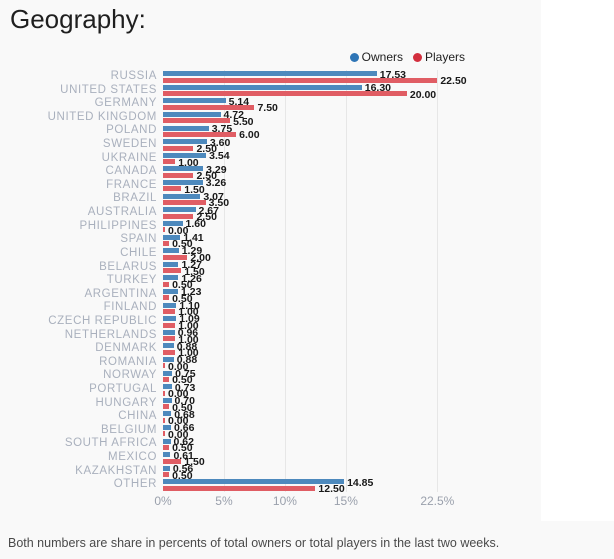 The height and width of the screenshot is (559, 614). What do you see at coordinates (129, 144) in the screenshot?
I see `category-label: SWEDEN` at bounding box center [129, 144].